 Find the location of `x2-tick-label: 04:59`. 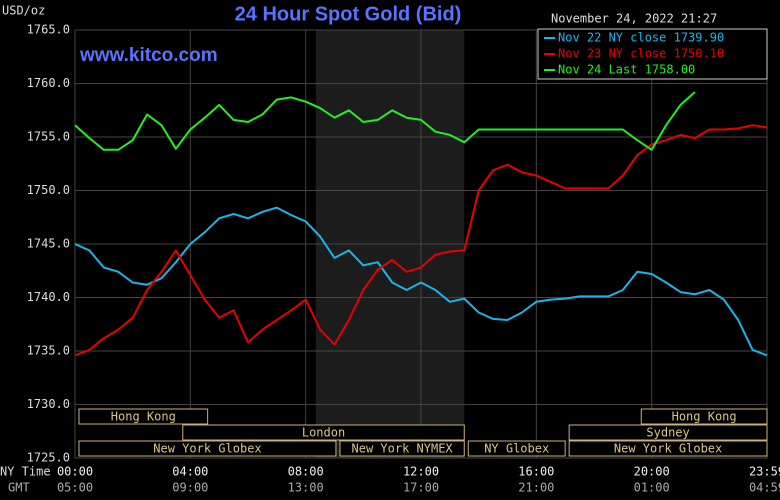

x2-tick-label: 04:59 is located at coordinates (764, 488).